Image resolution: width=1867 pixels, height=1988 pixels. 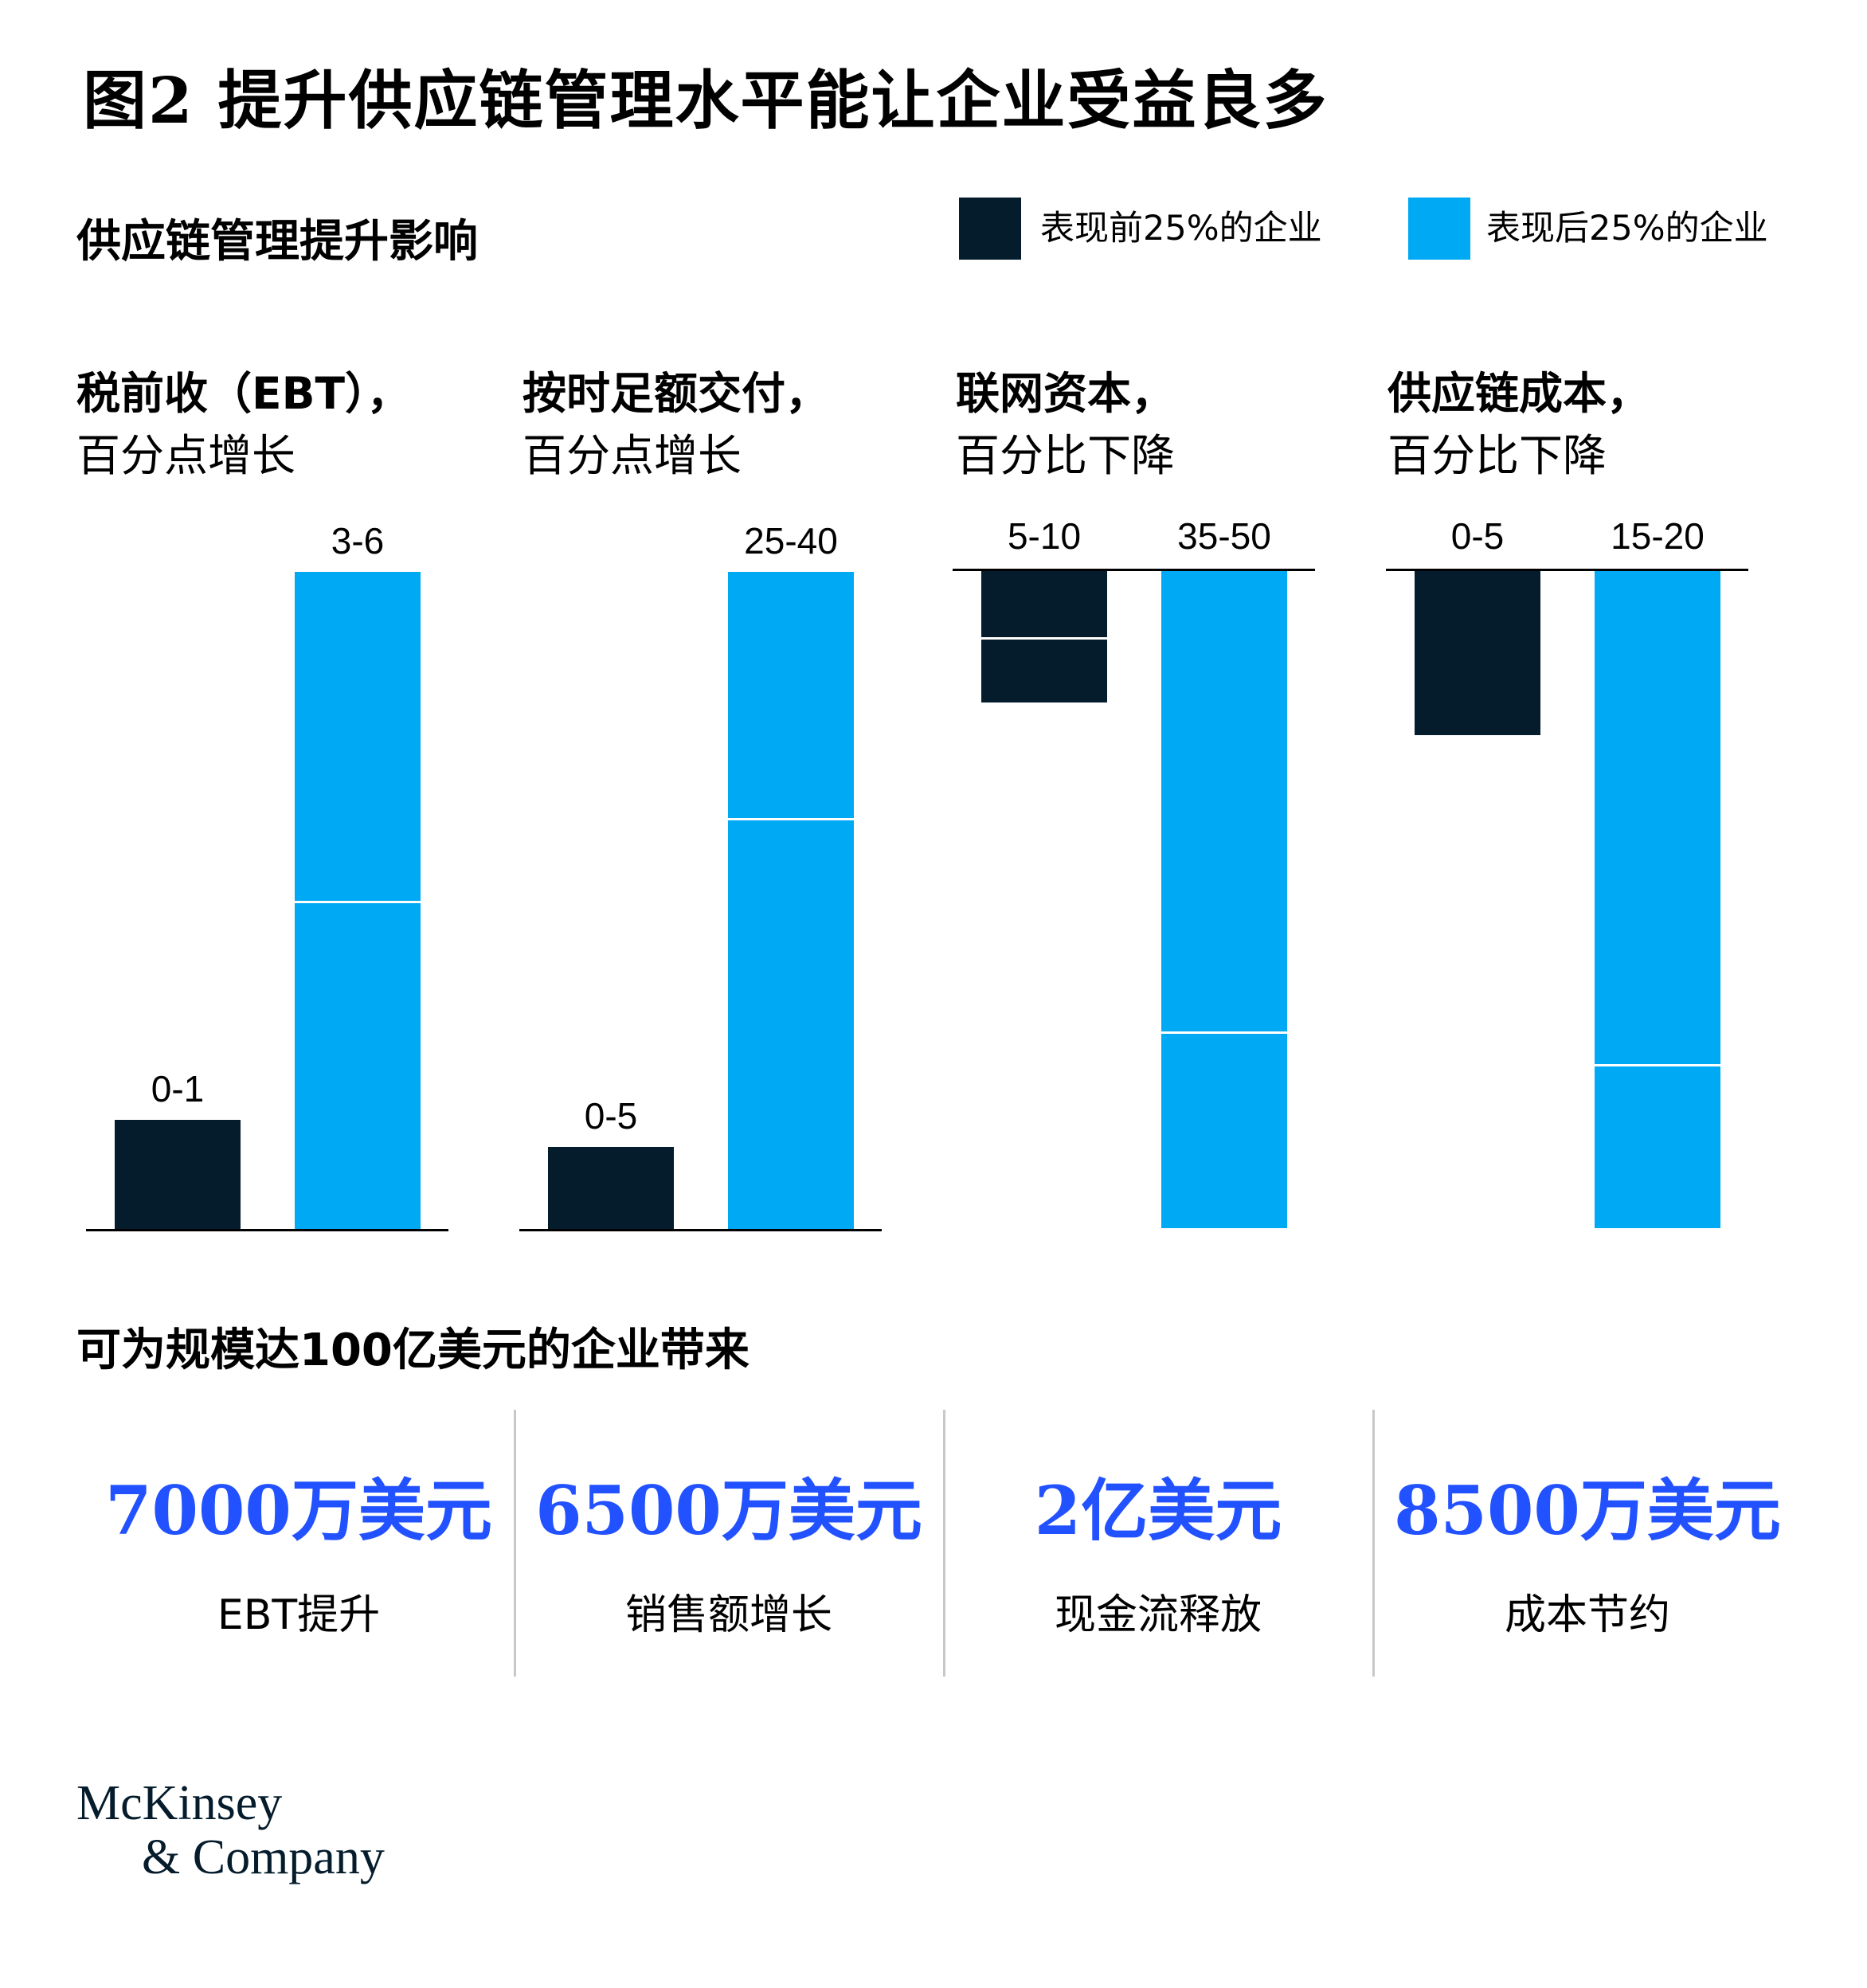 I want to click on kpi-label: 成本节约, so click(x=1587, y=1615).